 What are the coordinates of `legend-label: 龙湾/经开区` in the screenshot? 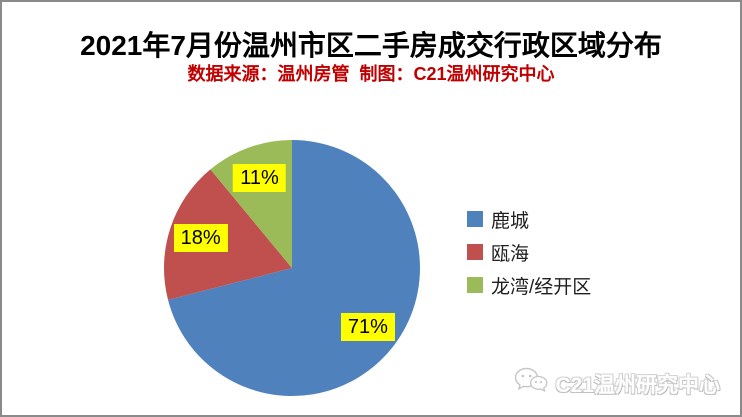 It's located at (541, 287).